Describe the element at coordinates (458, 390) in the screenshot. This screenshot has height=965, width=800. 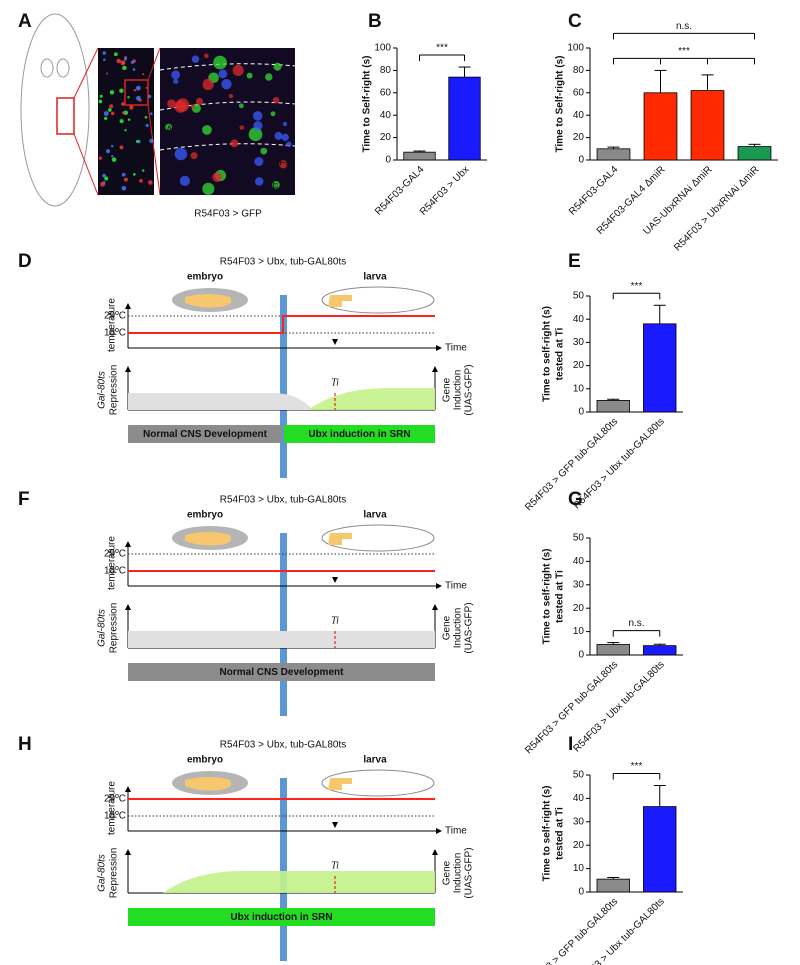
I see `induction-label: Induction` at that location.